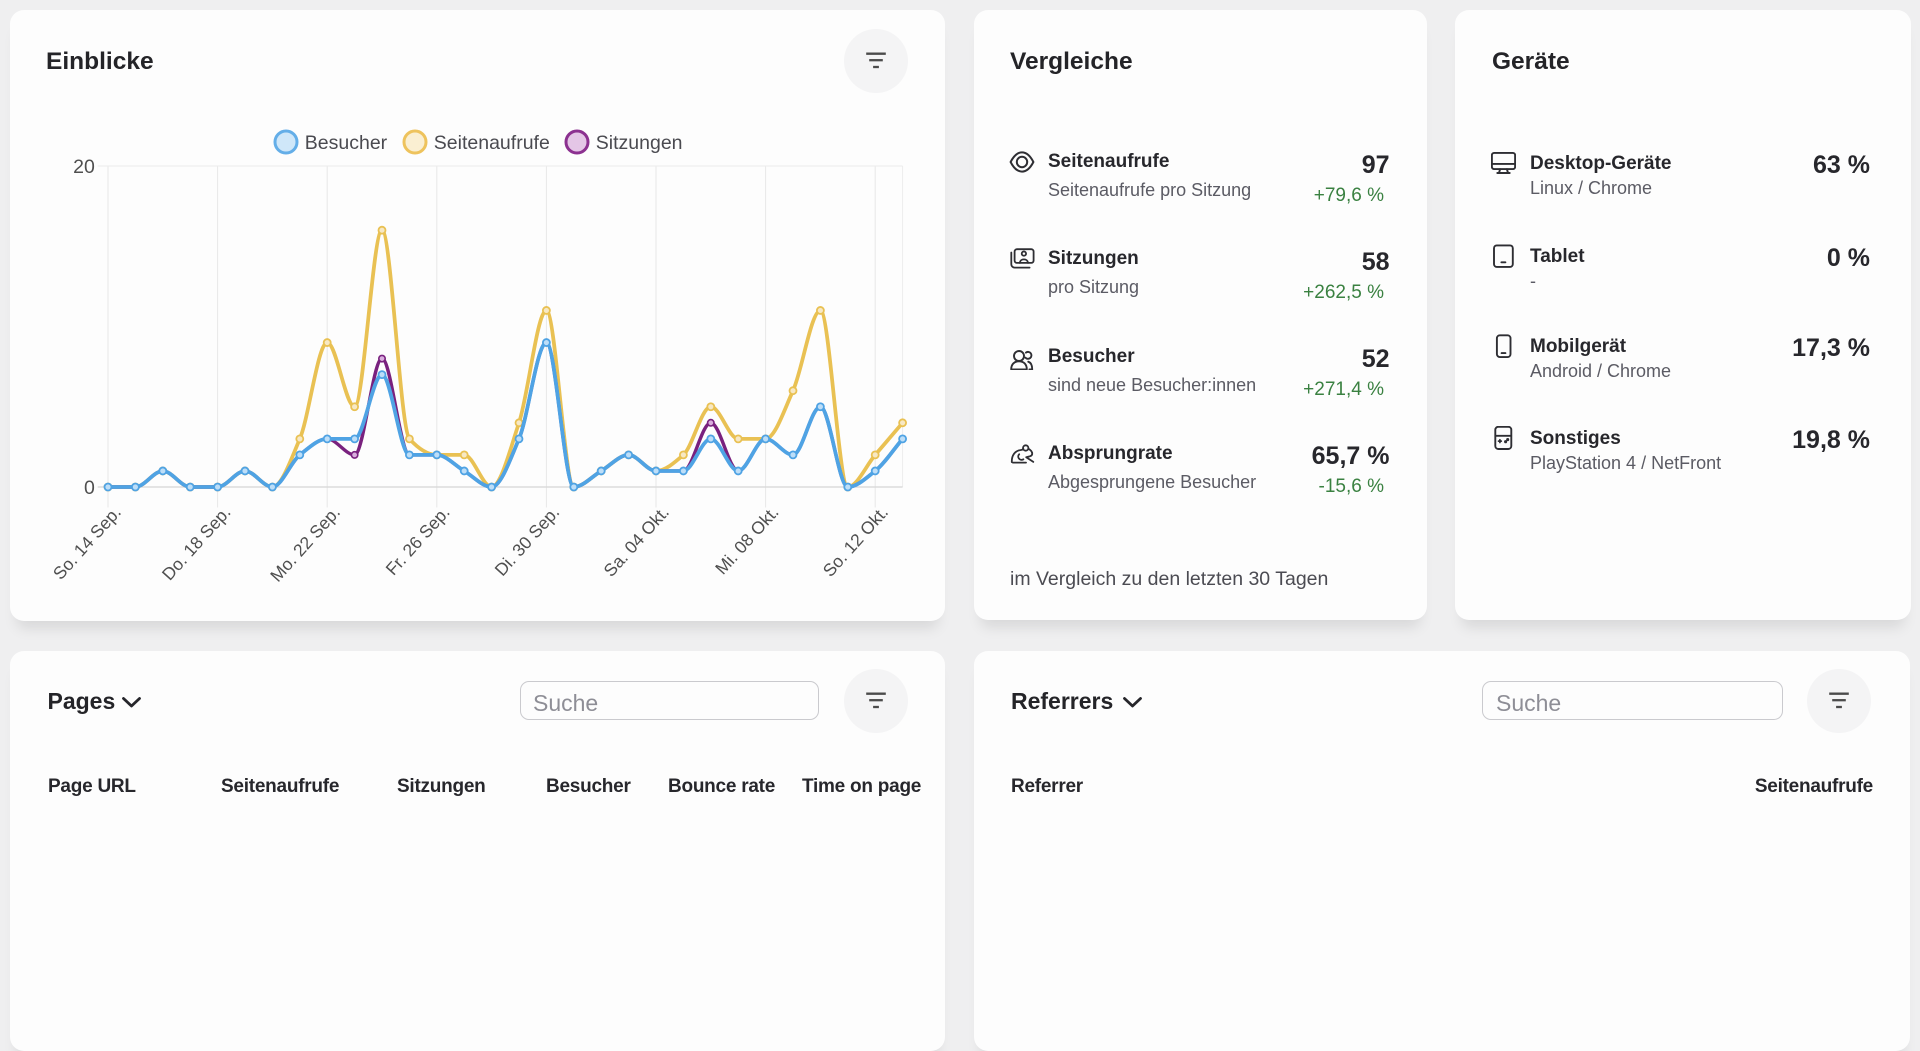 This screenshot has height=1051, width=1920. I want to click on svg-text: Besucher, so click(346, 143).